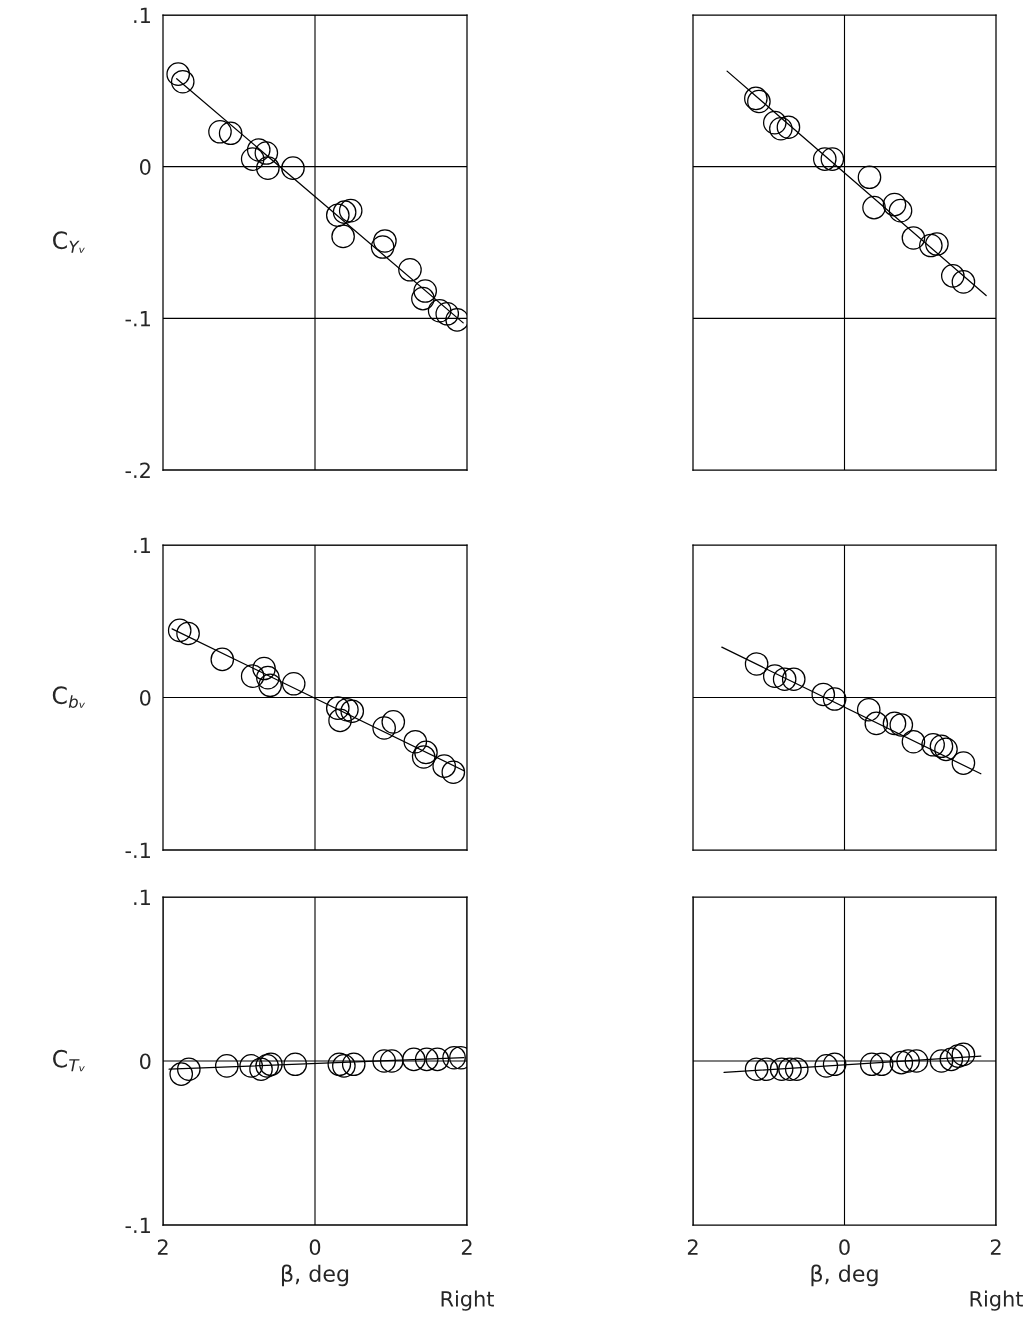 Image resolution: width=1030 pixels, height=1330 pixels. Describe the element at coordinates (69, 1060) in the screenshot. I see `y-axis-title: C$_{Tᵥ}$` at that location.